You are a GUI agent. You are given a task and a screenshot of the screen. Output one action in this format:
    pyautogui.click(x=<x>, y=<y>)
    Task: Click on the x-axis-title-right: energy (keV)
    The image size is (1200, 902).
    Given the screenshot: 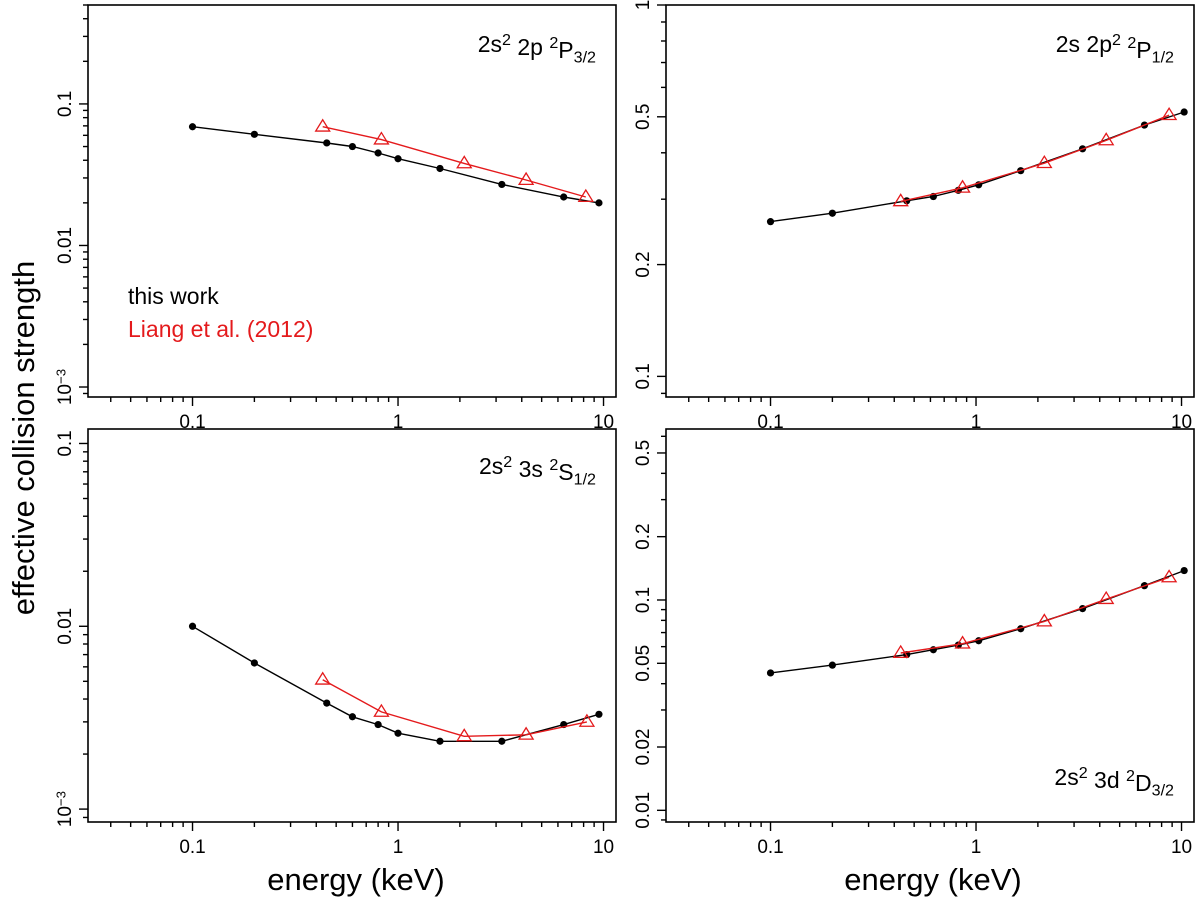 What is the action you would take?
    pyautogui.click(x=932, y=879)
    